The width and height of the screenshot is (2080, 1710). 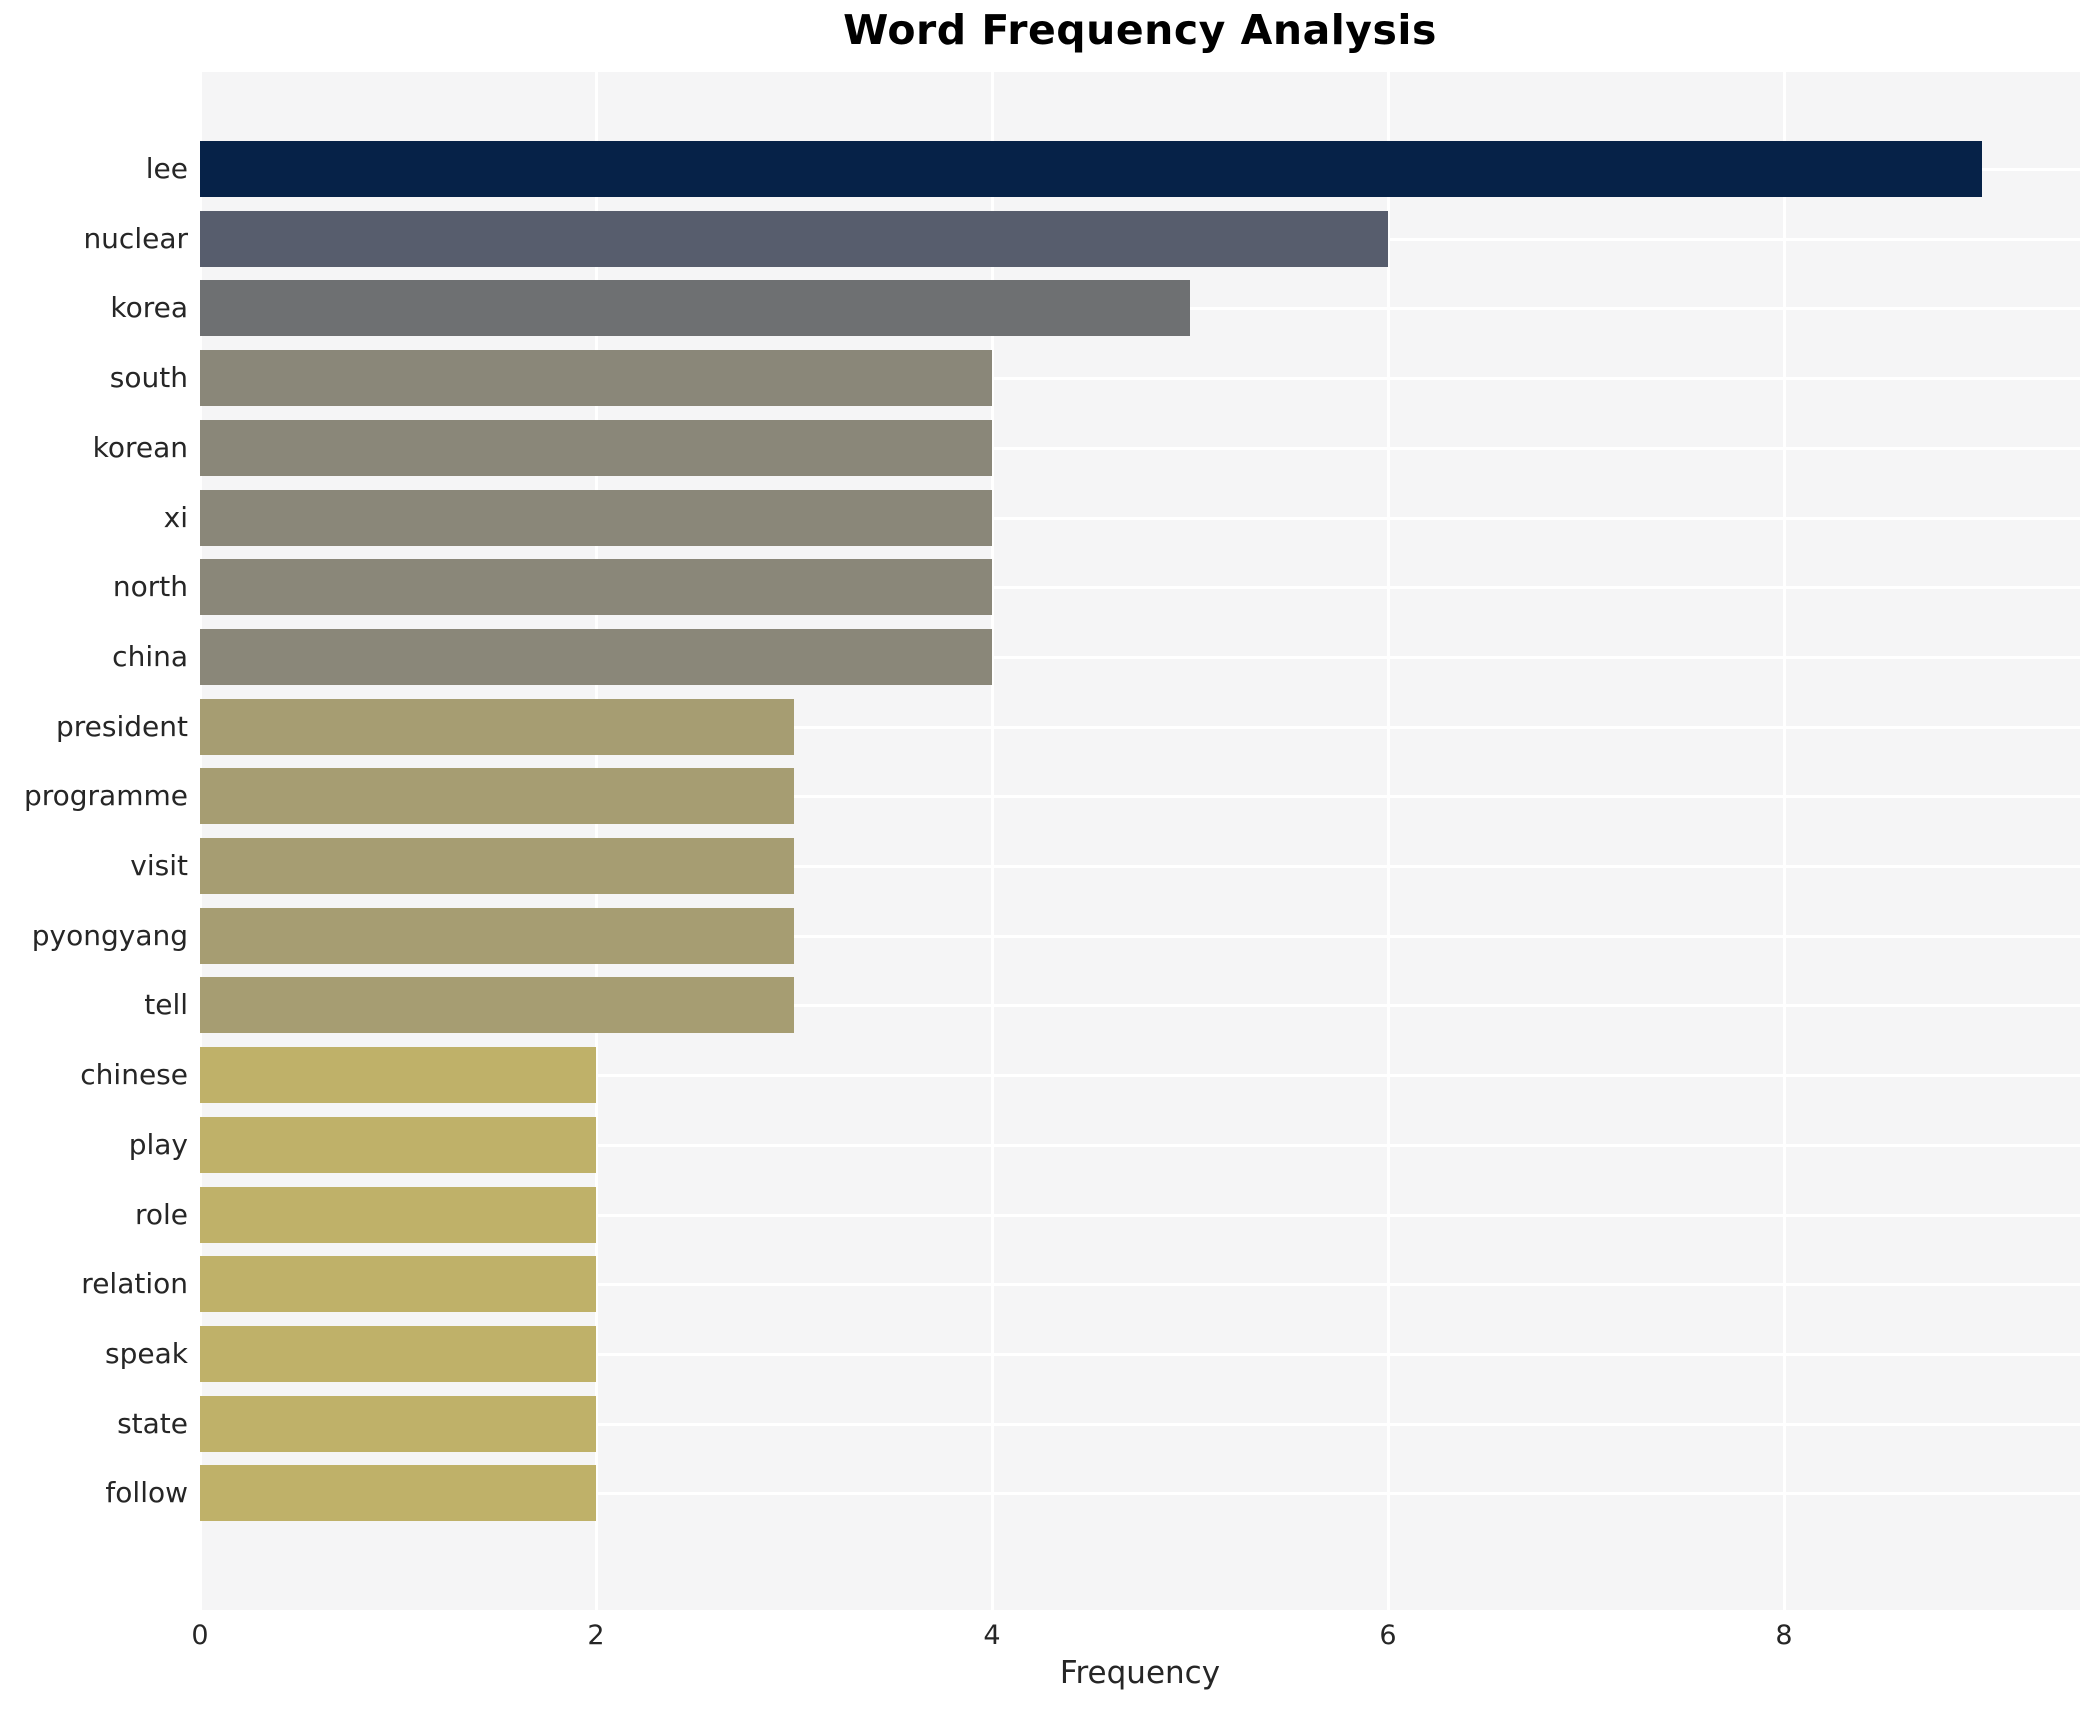 I want to click on gridline-y-state, so click(x=1140, y=1424).